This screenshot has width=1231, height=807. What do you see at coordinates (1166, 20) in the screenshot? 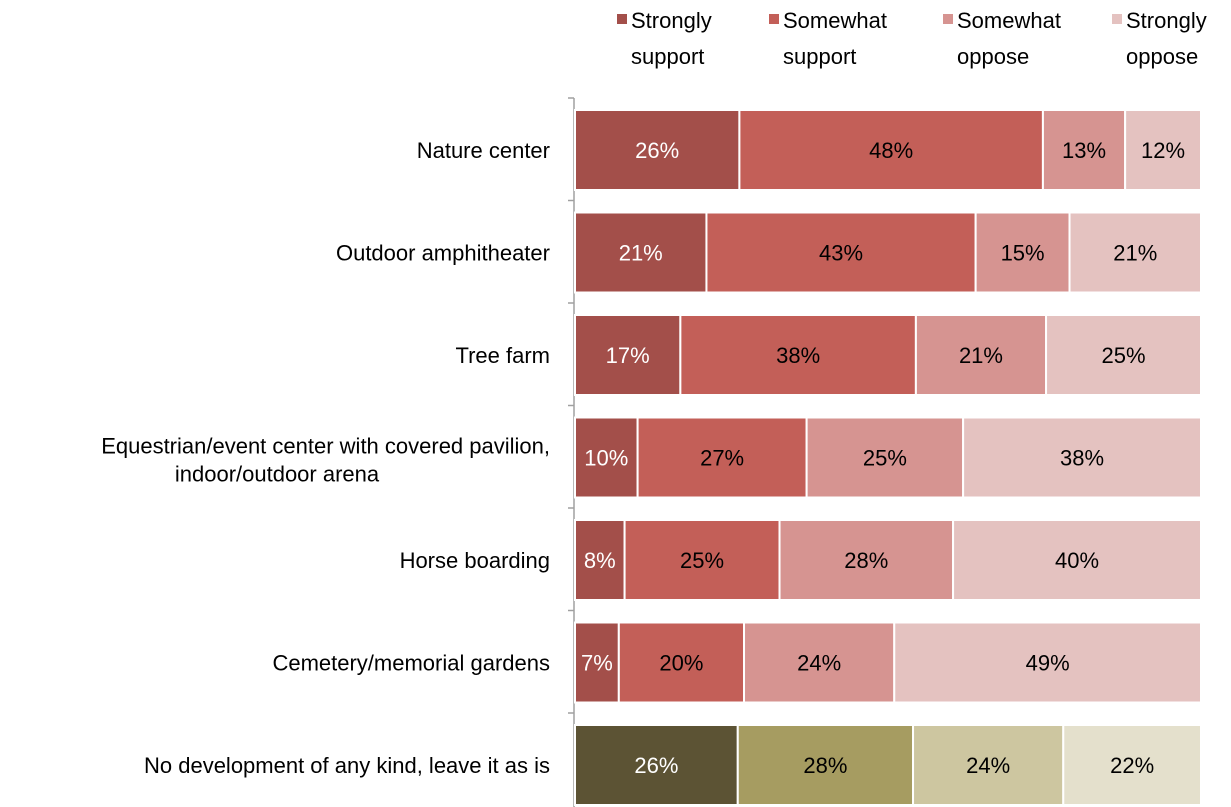
I see `legend-label-strongly-oppose: Strongly` at bounding box center [1166, 20].